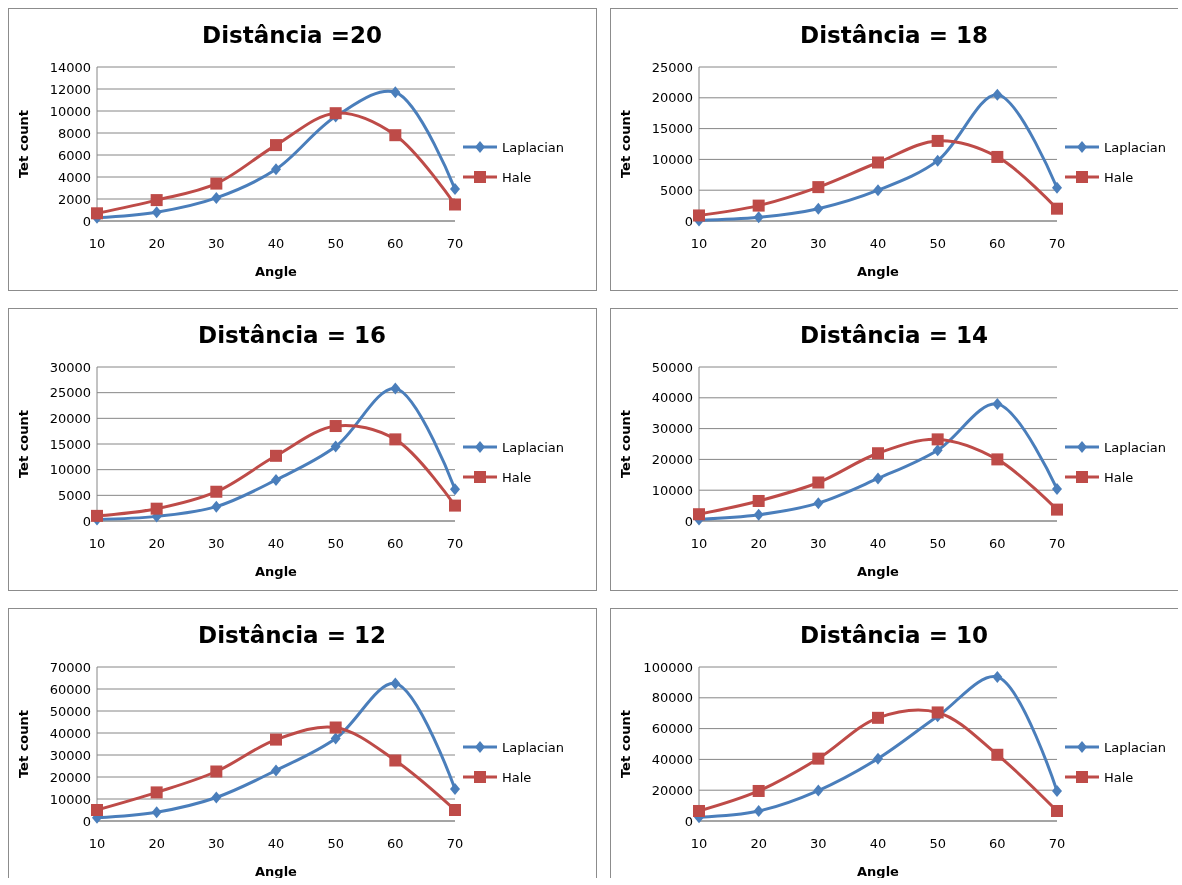  What do you see at coordinates (70, 667) in the screenshot?
I see `y-tick-label: 70000` at bounding box center [70, 667].